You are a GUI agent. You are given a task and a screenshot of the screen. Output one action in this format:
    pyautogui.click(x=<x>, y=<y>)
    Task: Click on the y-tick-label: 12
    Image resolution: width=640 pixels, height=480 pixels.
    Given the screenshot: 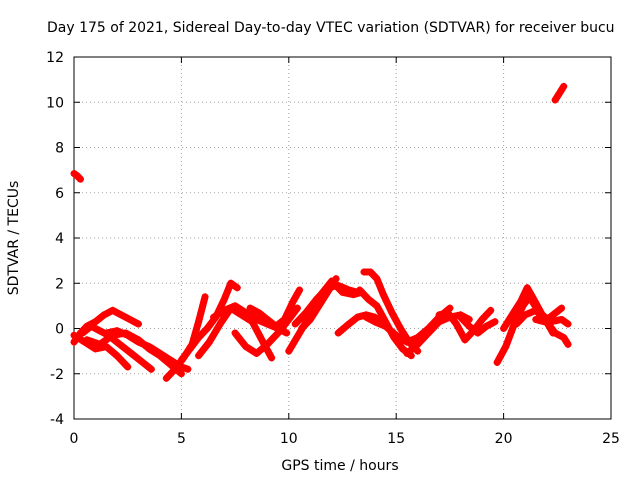 What is the action you would take?
    pyautogui.click(x=55, y=58)
    